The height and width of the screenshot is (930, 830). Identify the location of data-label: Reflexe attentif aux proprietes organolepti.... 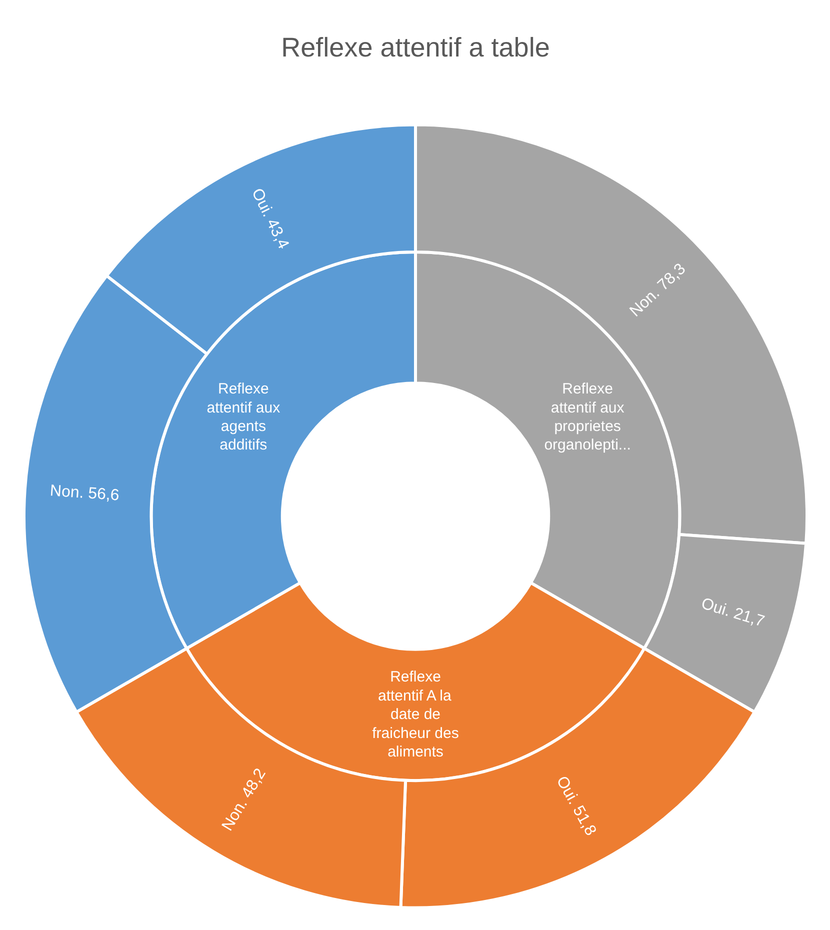
(587, 417).